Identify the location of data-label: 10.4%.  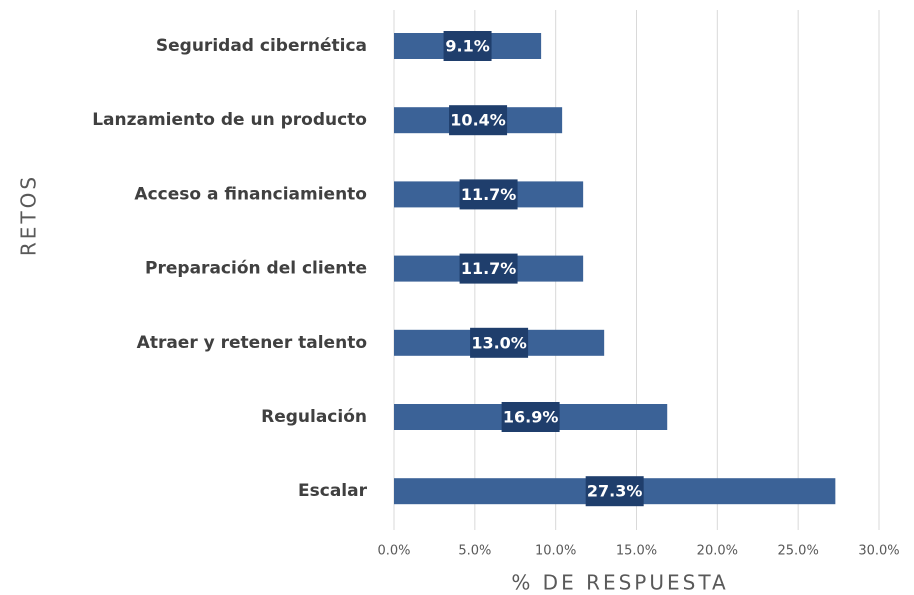
(478, 120).